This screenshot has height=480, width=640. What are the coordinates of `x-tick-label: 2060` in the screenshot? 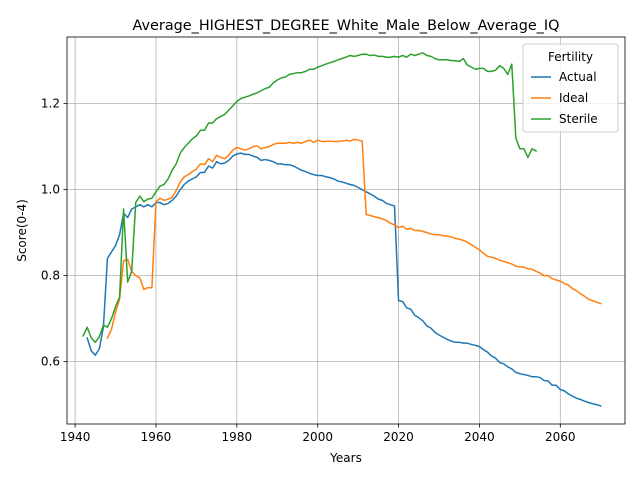 It's located at (560, 437).